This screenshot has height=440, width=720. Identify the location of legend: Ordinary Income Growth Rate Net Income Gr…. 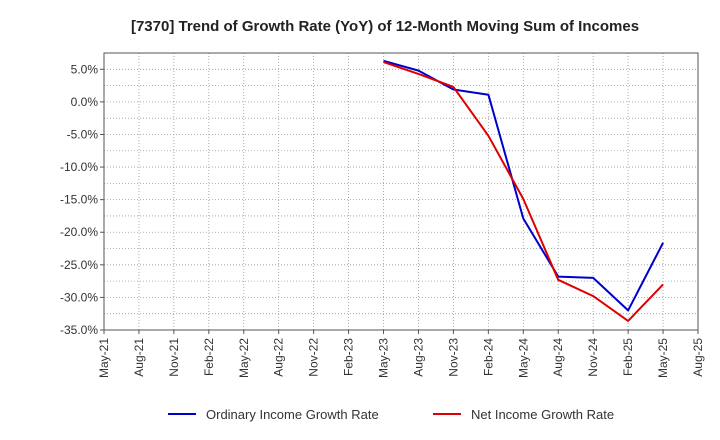
(391, 414).